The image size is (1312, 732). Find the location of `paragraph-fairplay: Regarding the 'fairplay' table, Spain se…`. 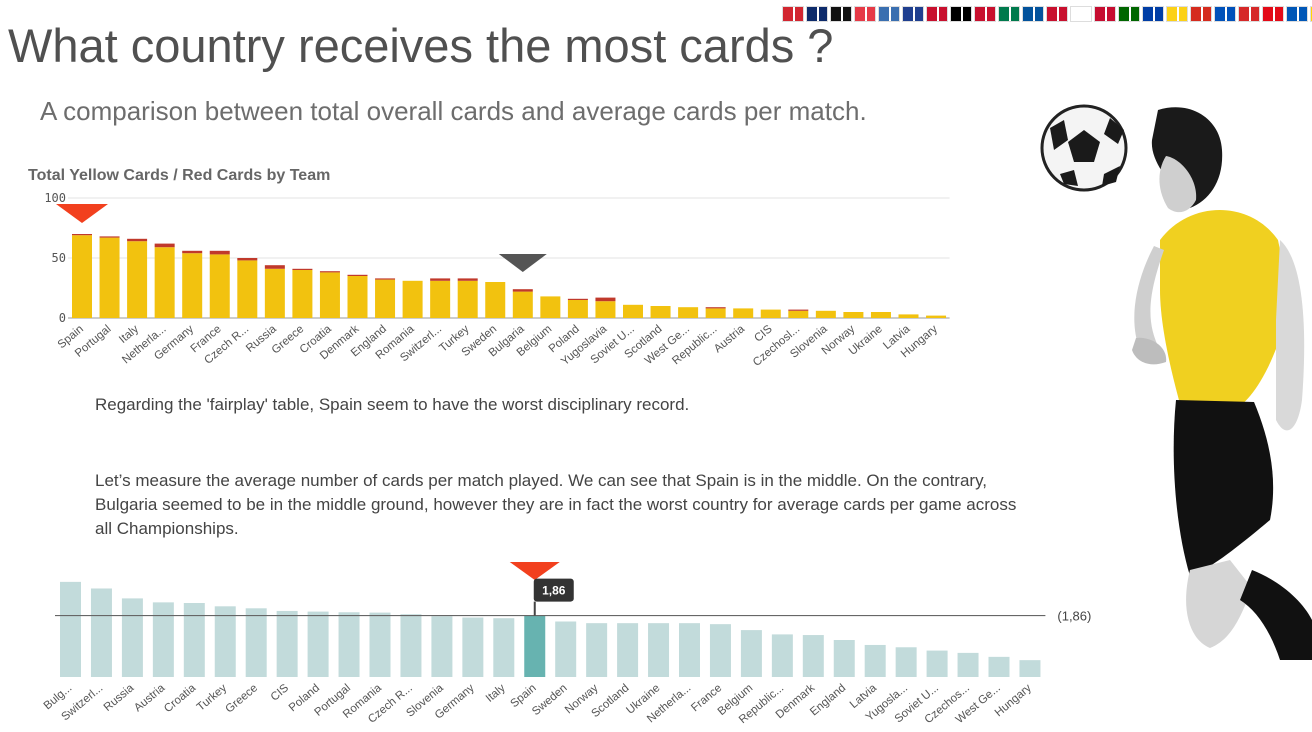

paragraph-fairplay: Regarding the 'fairplay' table, Spain se… is located at coordinates (392, 404).